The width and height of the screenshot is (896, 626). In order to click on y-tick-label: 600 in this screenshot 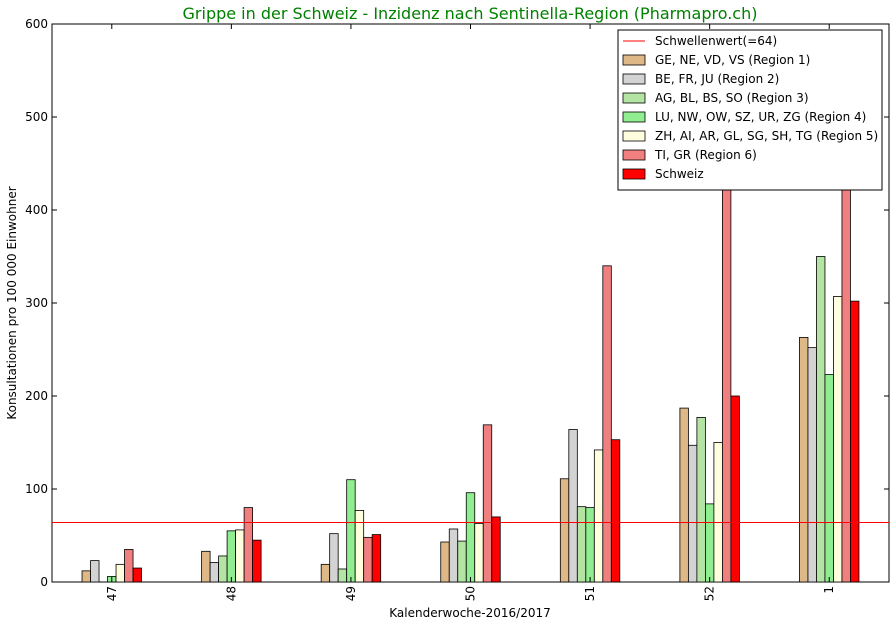, I will do `click(36, 24)`.